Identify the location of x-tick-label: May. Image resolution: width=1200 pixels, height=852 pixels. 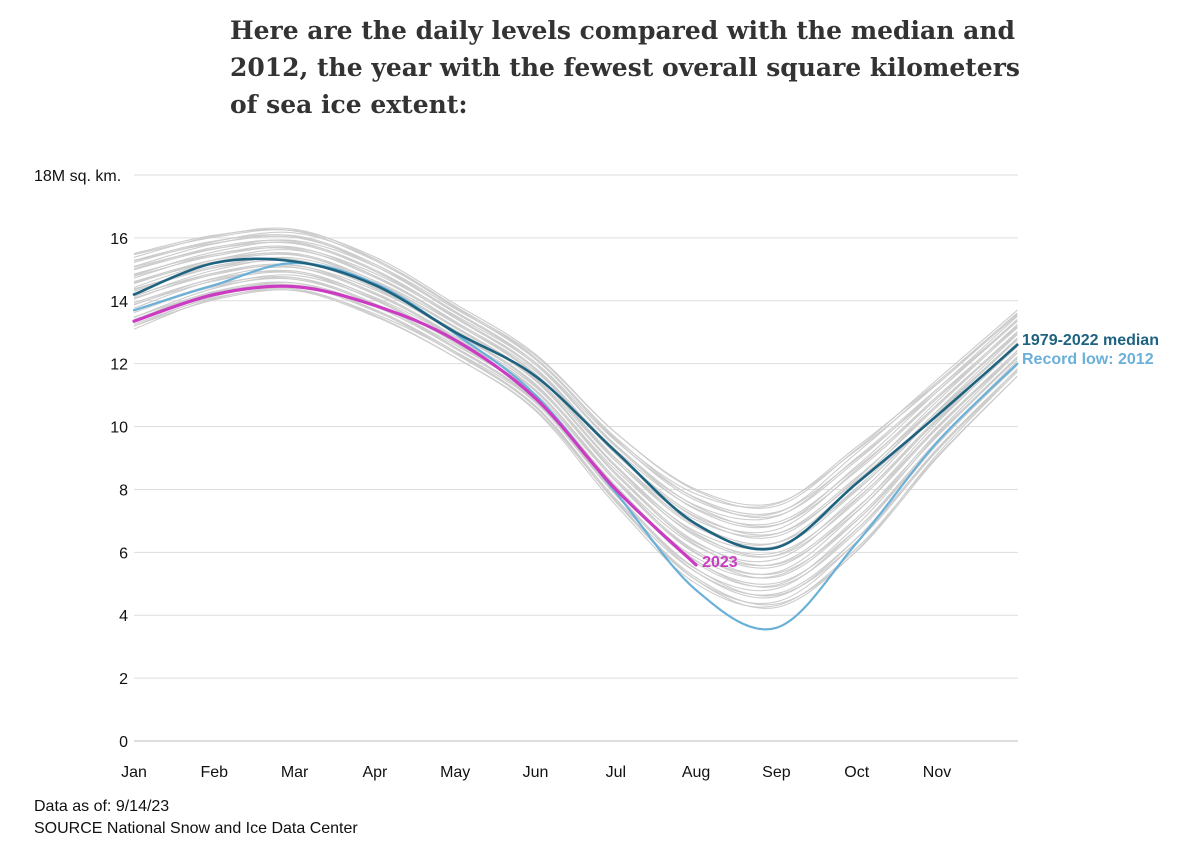
(455, 772).